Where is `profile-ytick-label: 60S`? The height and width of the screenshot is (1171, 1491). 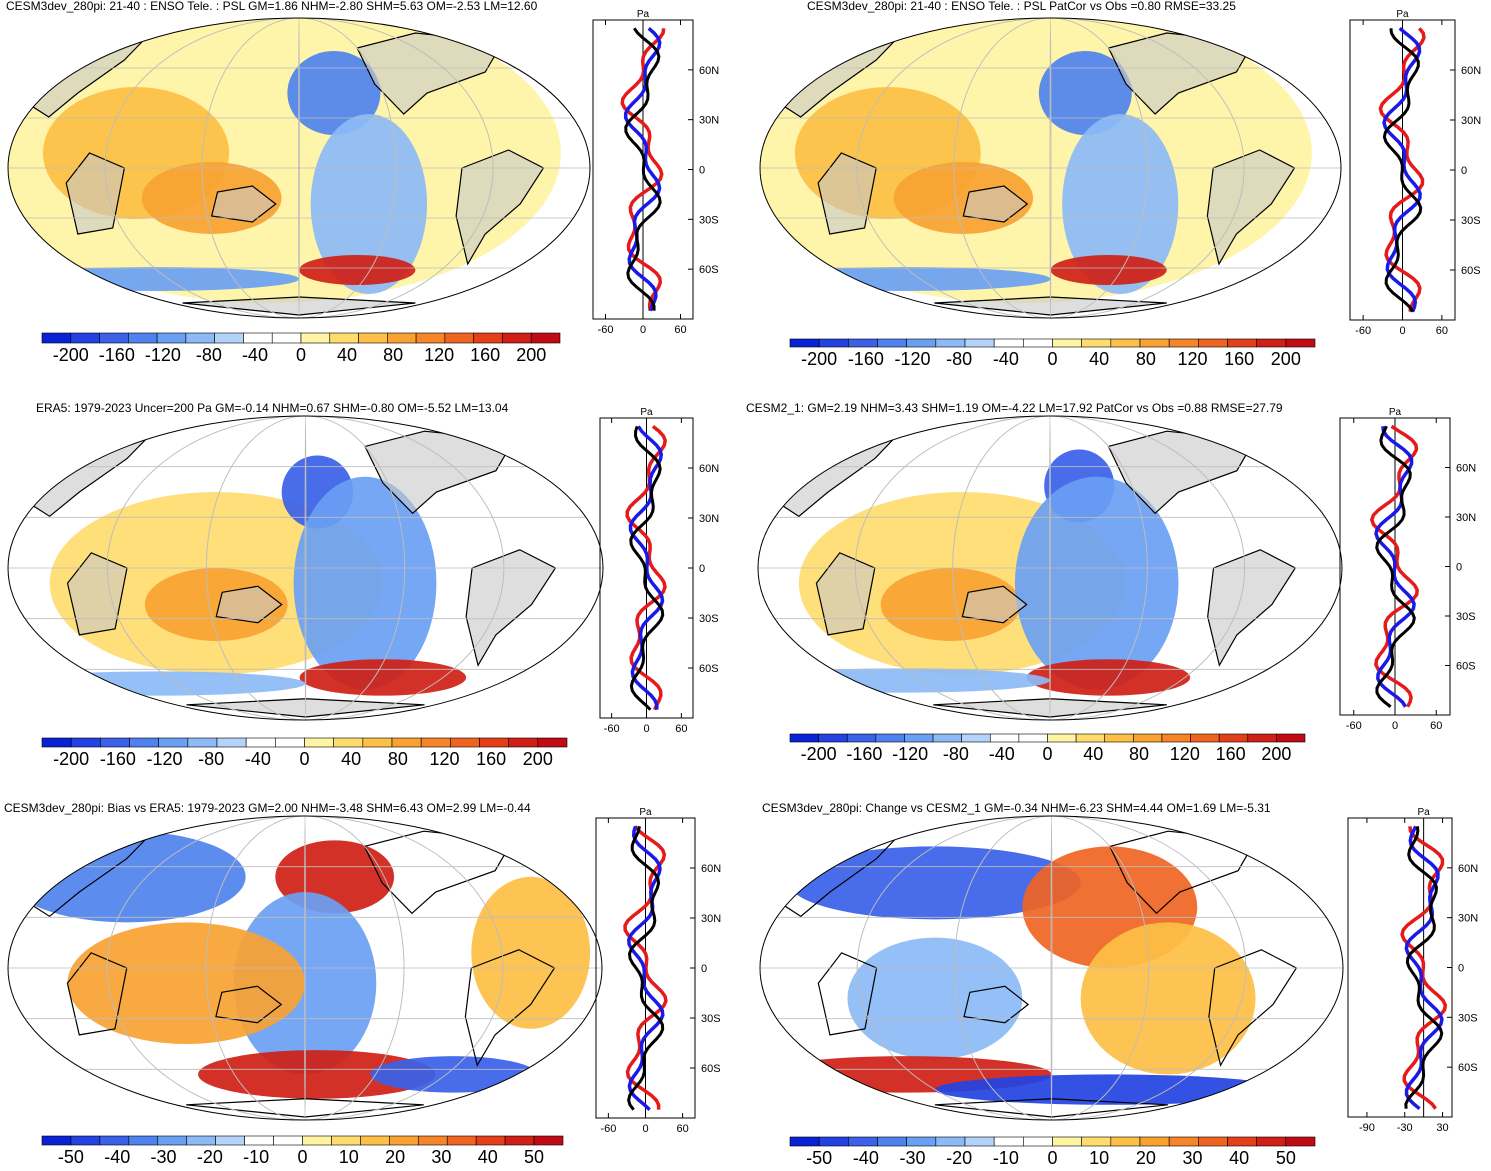 profile-ytick-label: 60S is located at coordinates (1471, 271).